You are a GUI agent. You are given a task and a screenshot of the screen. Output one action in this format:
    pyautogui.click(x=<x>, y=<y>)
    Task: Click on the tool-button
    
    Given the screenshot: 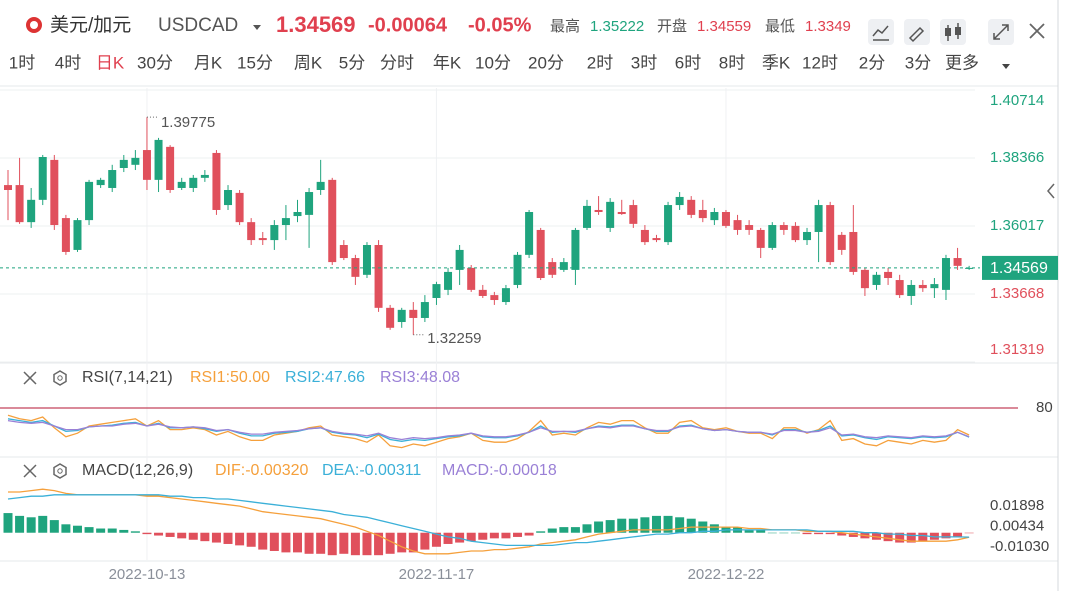 What is the action you would take?
    pyautogui.click(x=953, y=32)
    